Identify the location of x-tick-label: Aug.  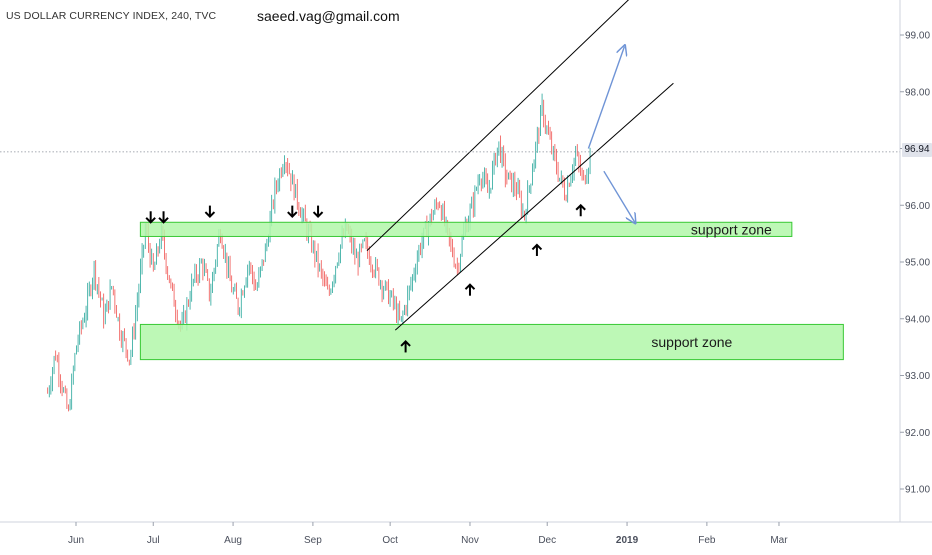
(233, 540).